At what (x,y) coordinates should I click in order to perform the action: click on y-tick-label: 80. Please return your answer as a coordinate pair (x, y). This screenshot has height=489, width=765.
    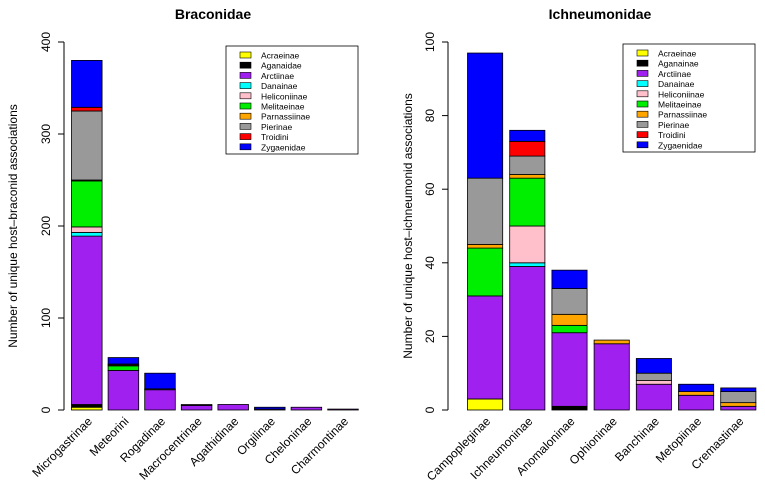
    Looking at the image, I should click on (430, 116).